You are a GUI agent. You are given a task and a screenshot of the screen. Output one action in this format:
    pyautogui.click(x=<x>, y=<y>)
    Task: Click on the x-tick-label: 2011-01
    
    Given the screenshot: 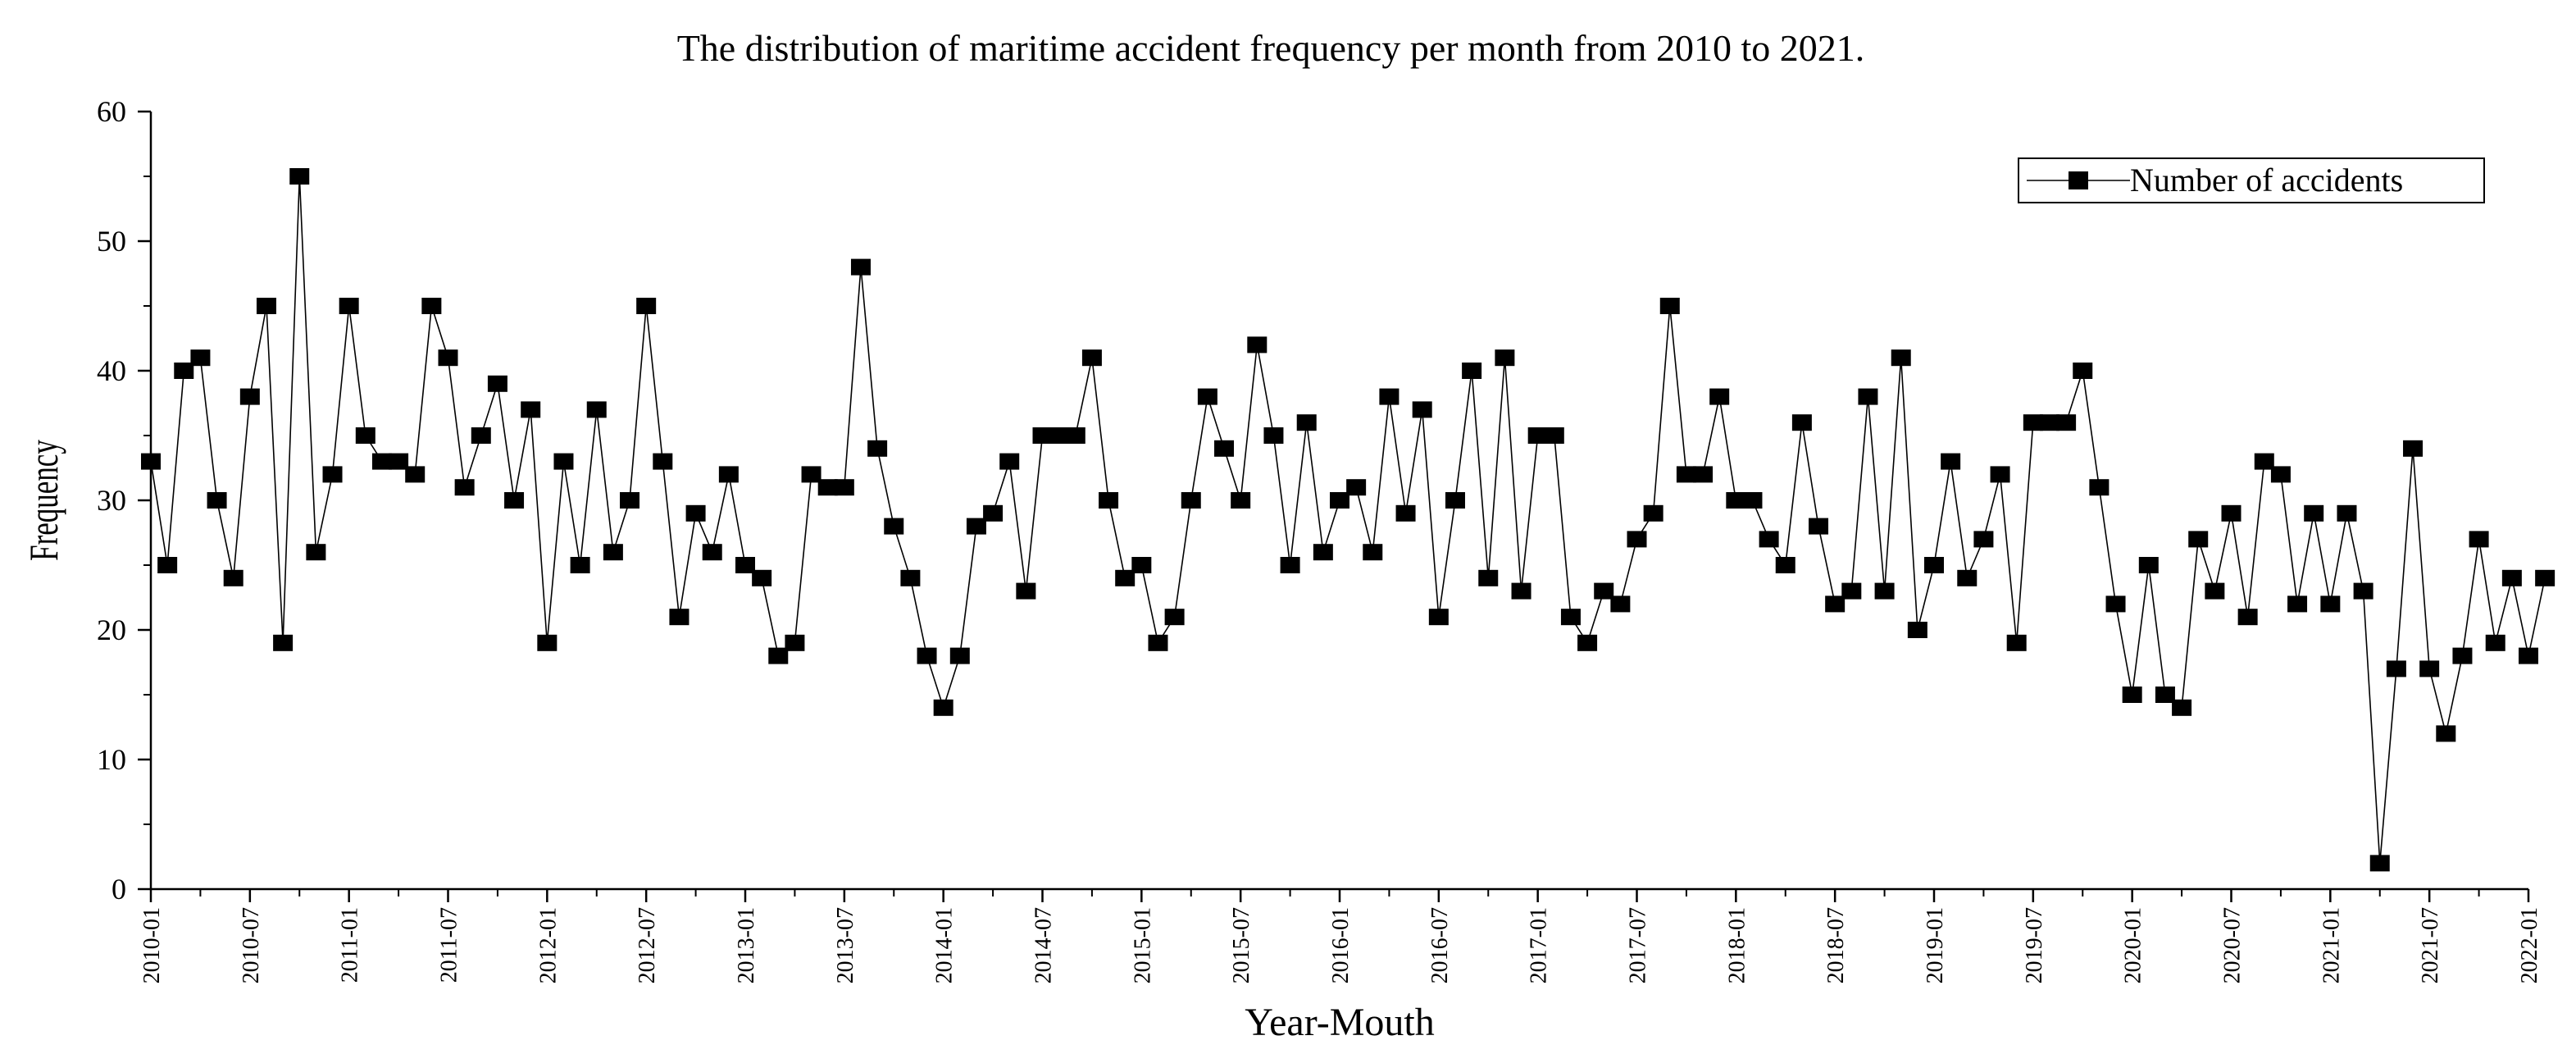 What is the action you would take?
    pyautogui.click(x=350, y=945)
    